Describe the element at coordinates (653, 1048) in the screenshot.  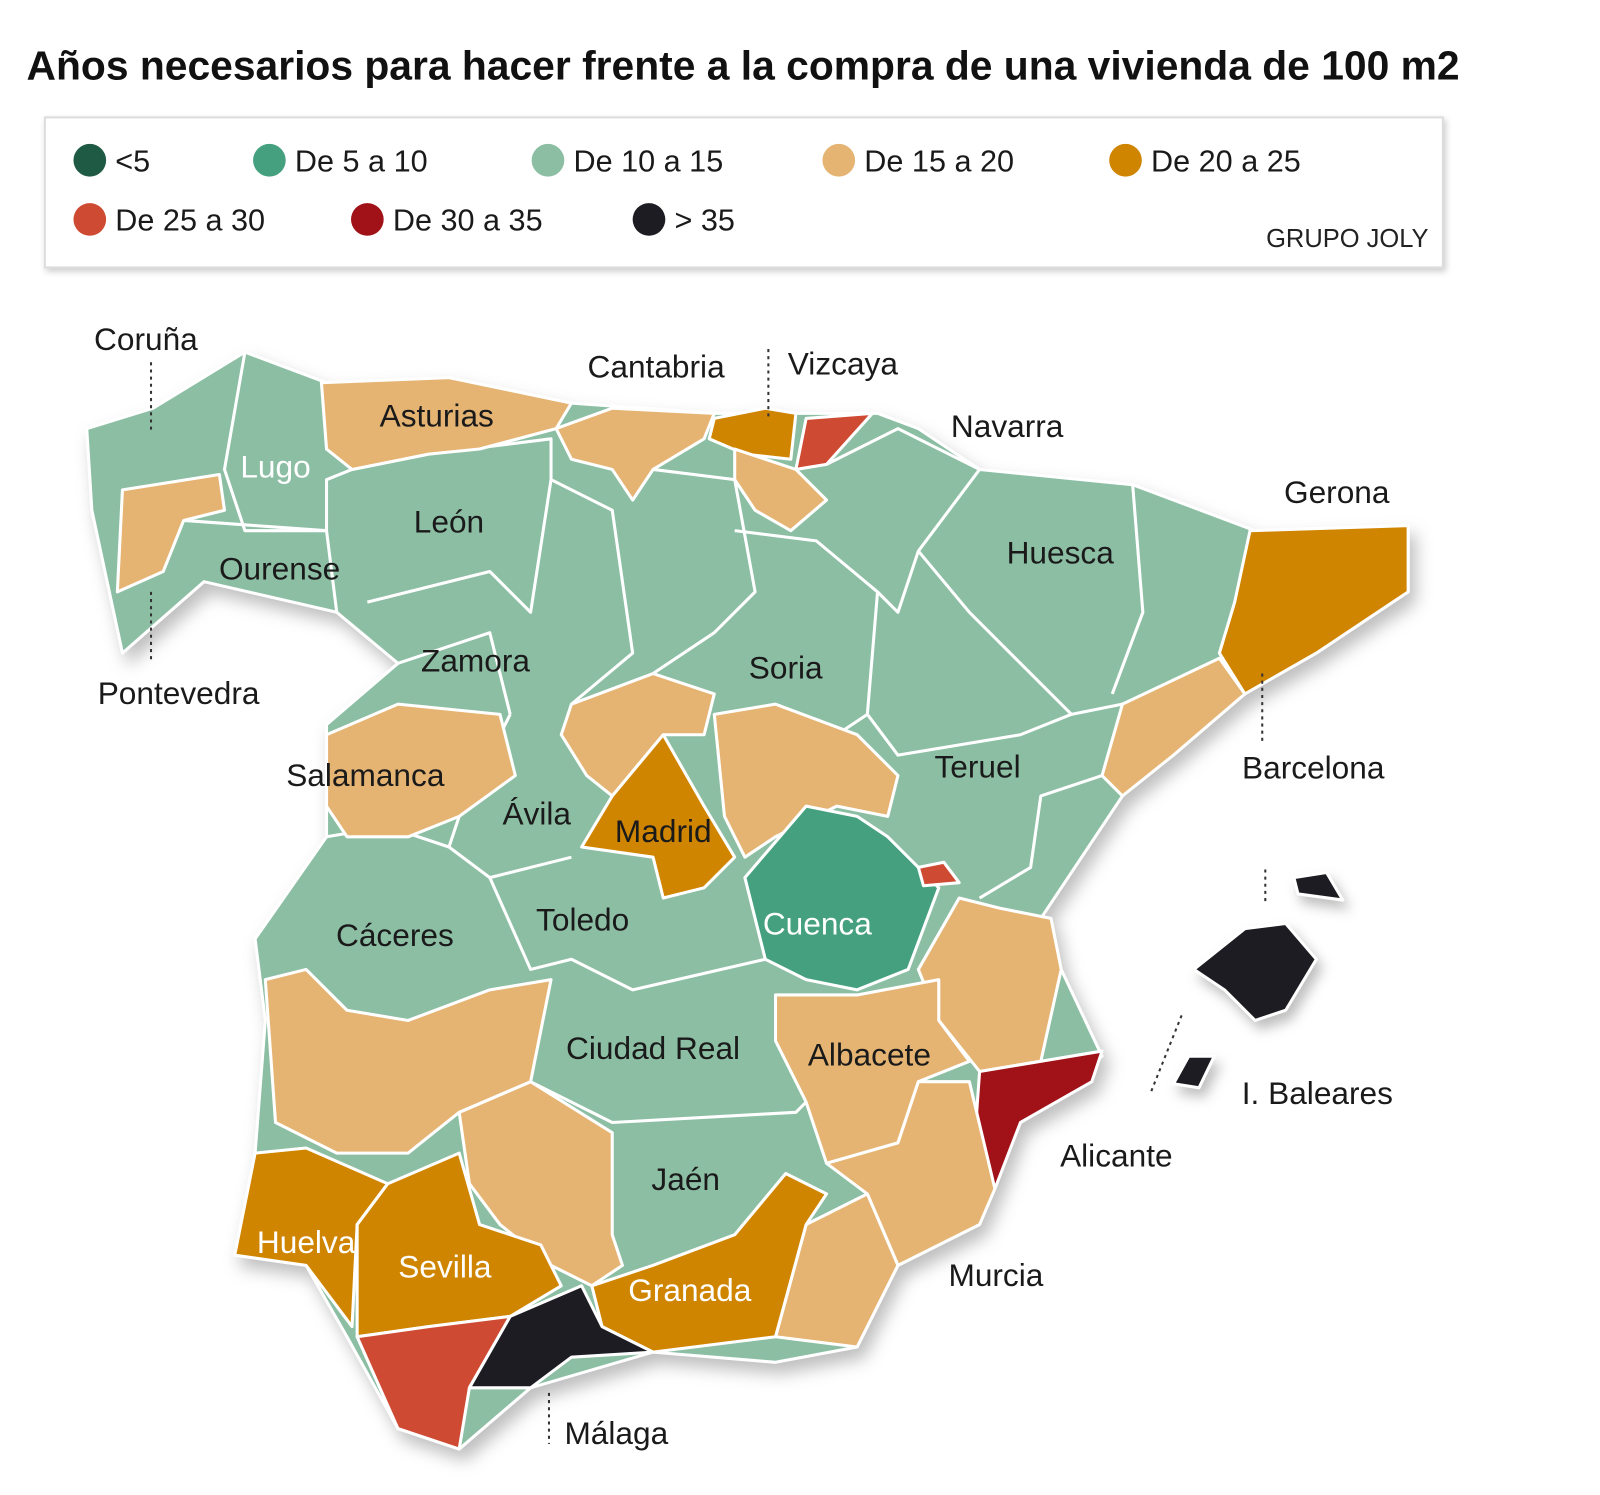
I see `region-label: Ciudad Real` at that location.